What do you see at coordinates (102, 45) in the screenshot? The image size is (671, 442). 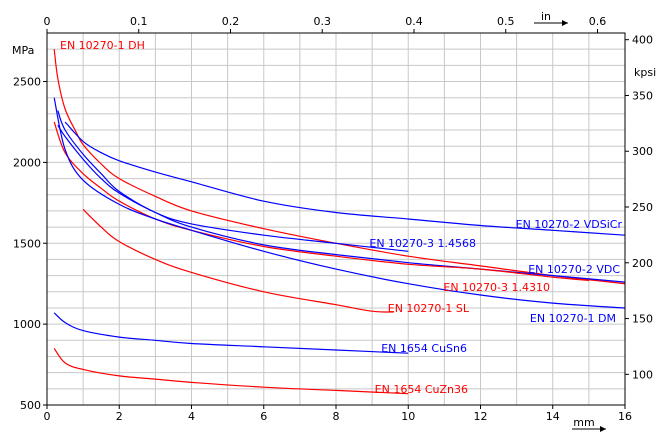 I see `series-label: EN 10270-1 DH` at bounding box center [102, 45].